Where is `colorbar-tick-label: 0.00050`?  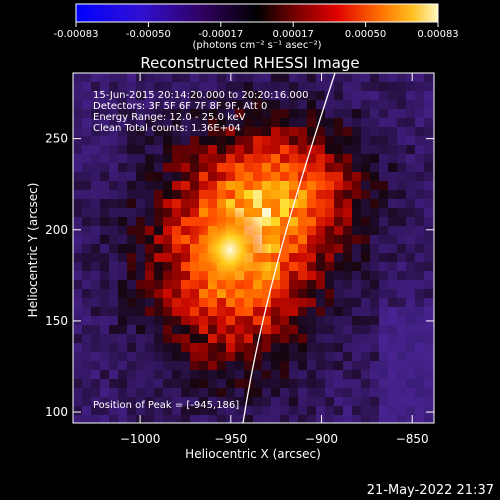 colorbar-tick-label: 0.00050 is located at coordinates (365, 34).